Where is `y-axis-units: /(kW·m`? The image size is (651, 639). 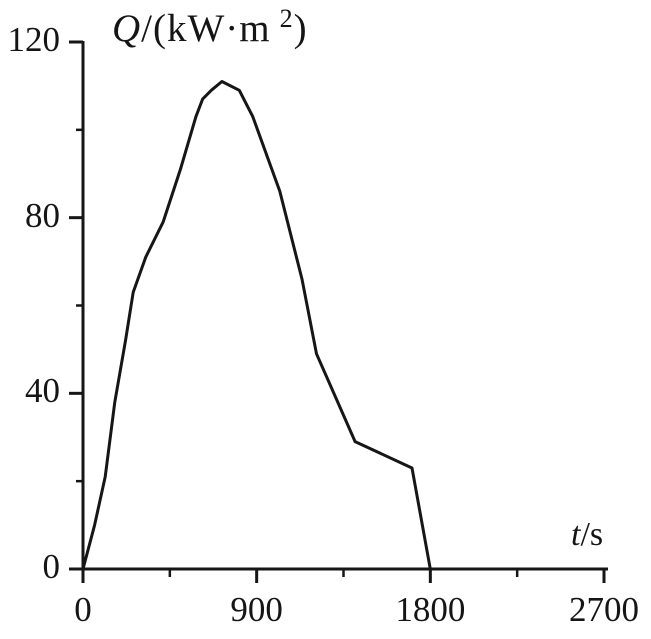
y-axis-units: /(kW·m is located at coordinates (206, 28).